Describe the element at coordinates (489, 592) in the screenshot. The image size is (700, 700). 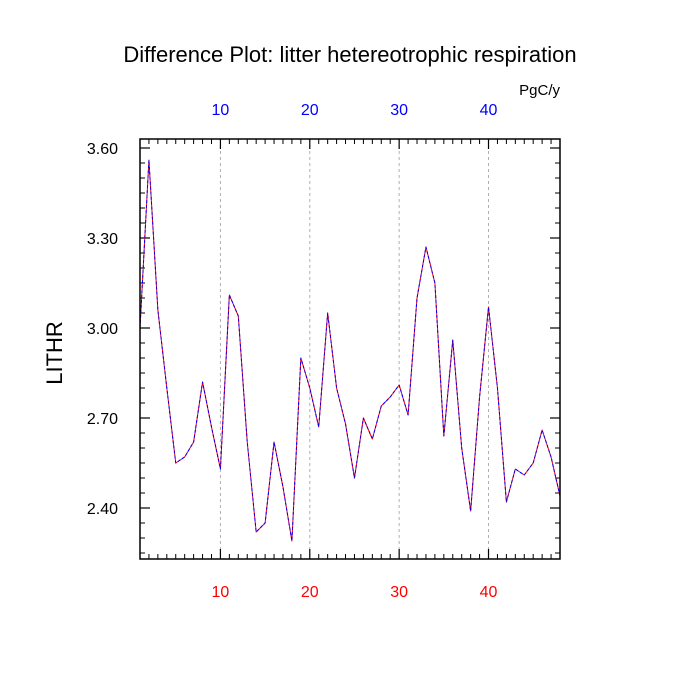
I see `x-tick-label-bottom-40: 40` at that location.